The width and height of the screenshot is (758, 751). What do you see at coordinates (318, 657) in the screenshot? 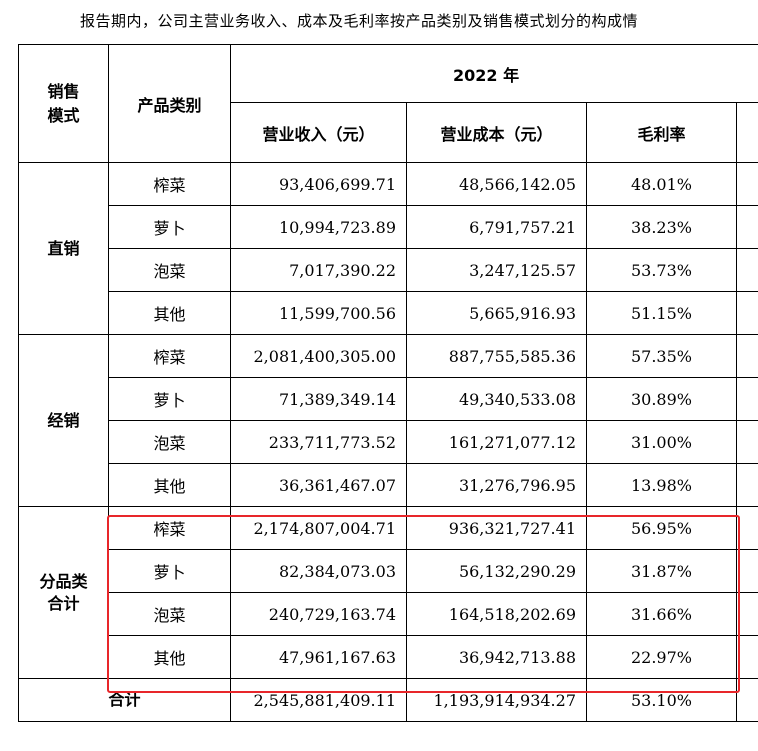
I see `revenue-cell: 47,961,167.63` at bounding box center [318, 657].